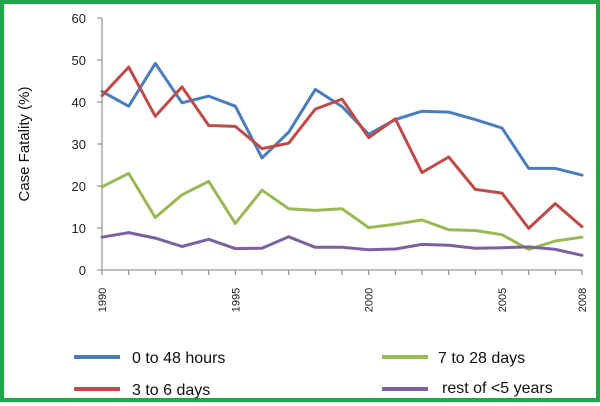 The width and height of the screenshot is (600, 406). What do you see at coordinates (79, 18) in the screenshot?
I see `y-tick-label: 60` at bounding box center [79, 18].